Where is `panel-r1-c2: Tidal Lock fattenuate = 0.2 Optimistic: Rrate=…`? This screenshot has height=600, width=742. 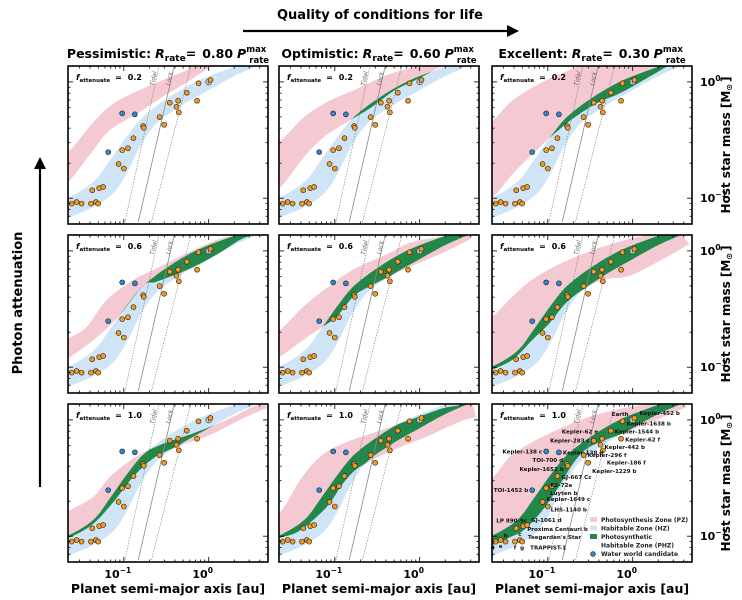 panel-r1-c2: Tidal Lock fattenuate = 0.2 Optimistic: Rrate=… is located at coordinates (379, 135).